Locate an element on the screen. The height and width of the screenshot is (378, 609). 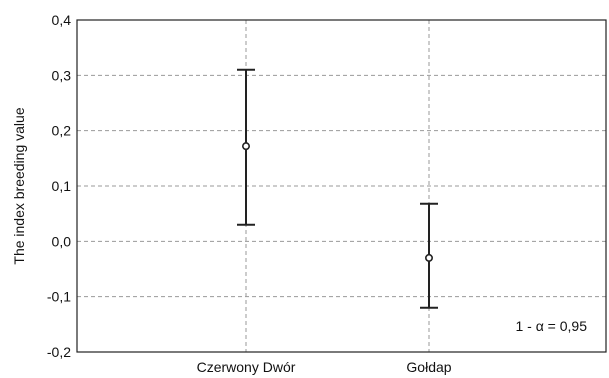
y-tick-label: 0,2 is located at coordinates (62, 131).